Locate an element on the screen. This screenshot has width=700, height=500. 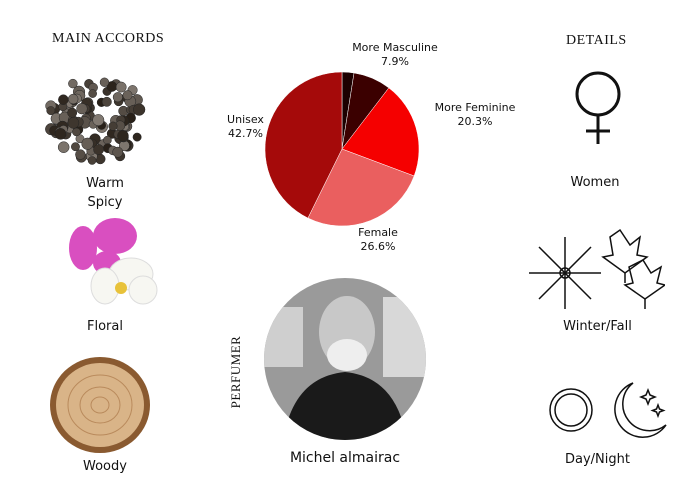
pie-label-more-feminine: More Feminine 20.3% is located at coordinates (475, 115).